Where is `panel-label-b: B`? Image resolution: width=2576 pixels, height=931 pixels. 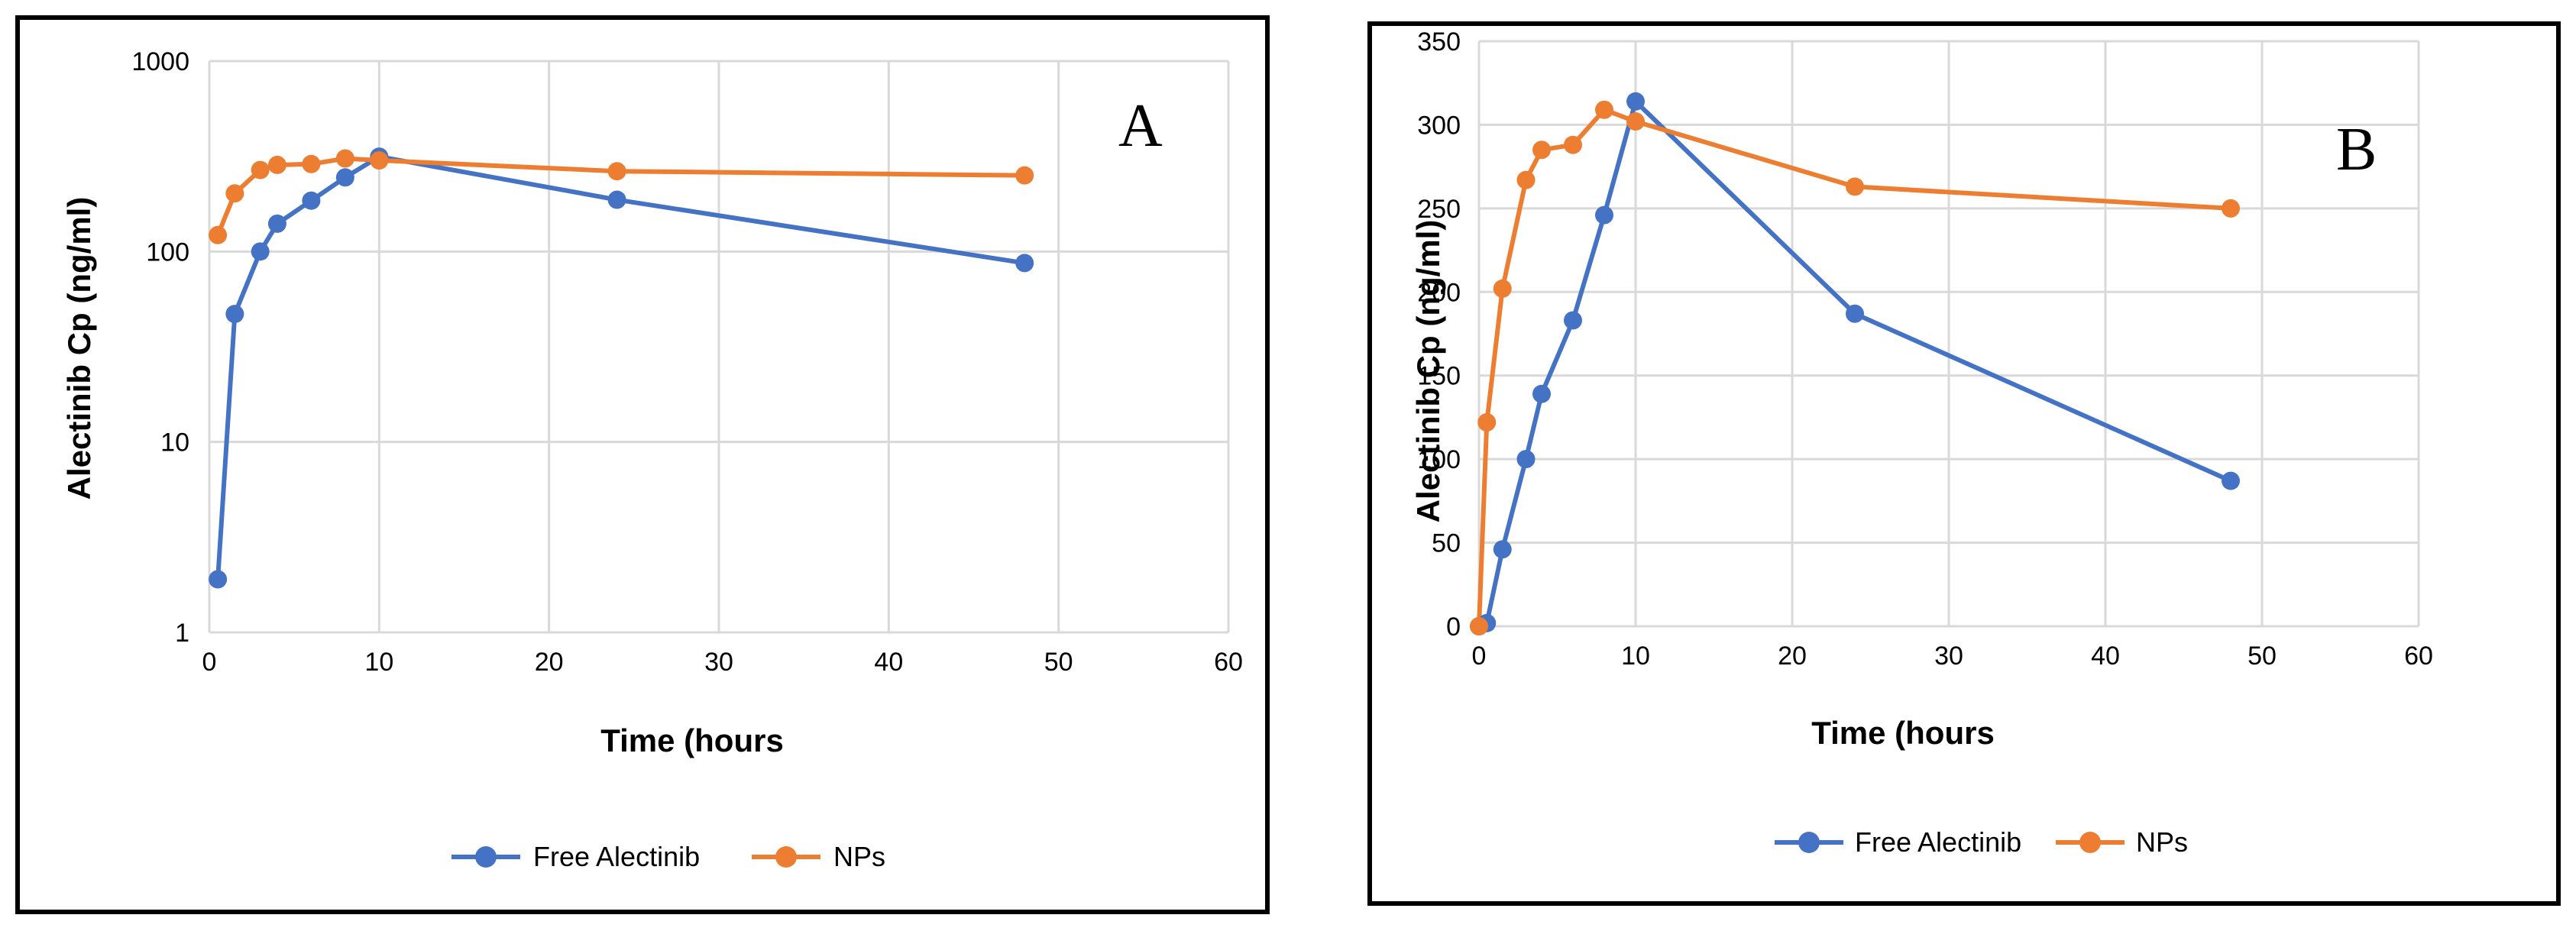 panel-label-b: B is located at coordinates (2356, 150).